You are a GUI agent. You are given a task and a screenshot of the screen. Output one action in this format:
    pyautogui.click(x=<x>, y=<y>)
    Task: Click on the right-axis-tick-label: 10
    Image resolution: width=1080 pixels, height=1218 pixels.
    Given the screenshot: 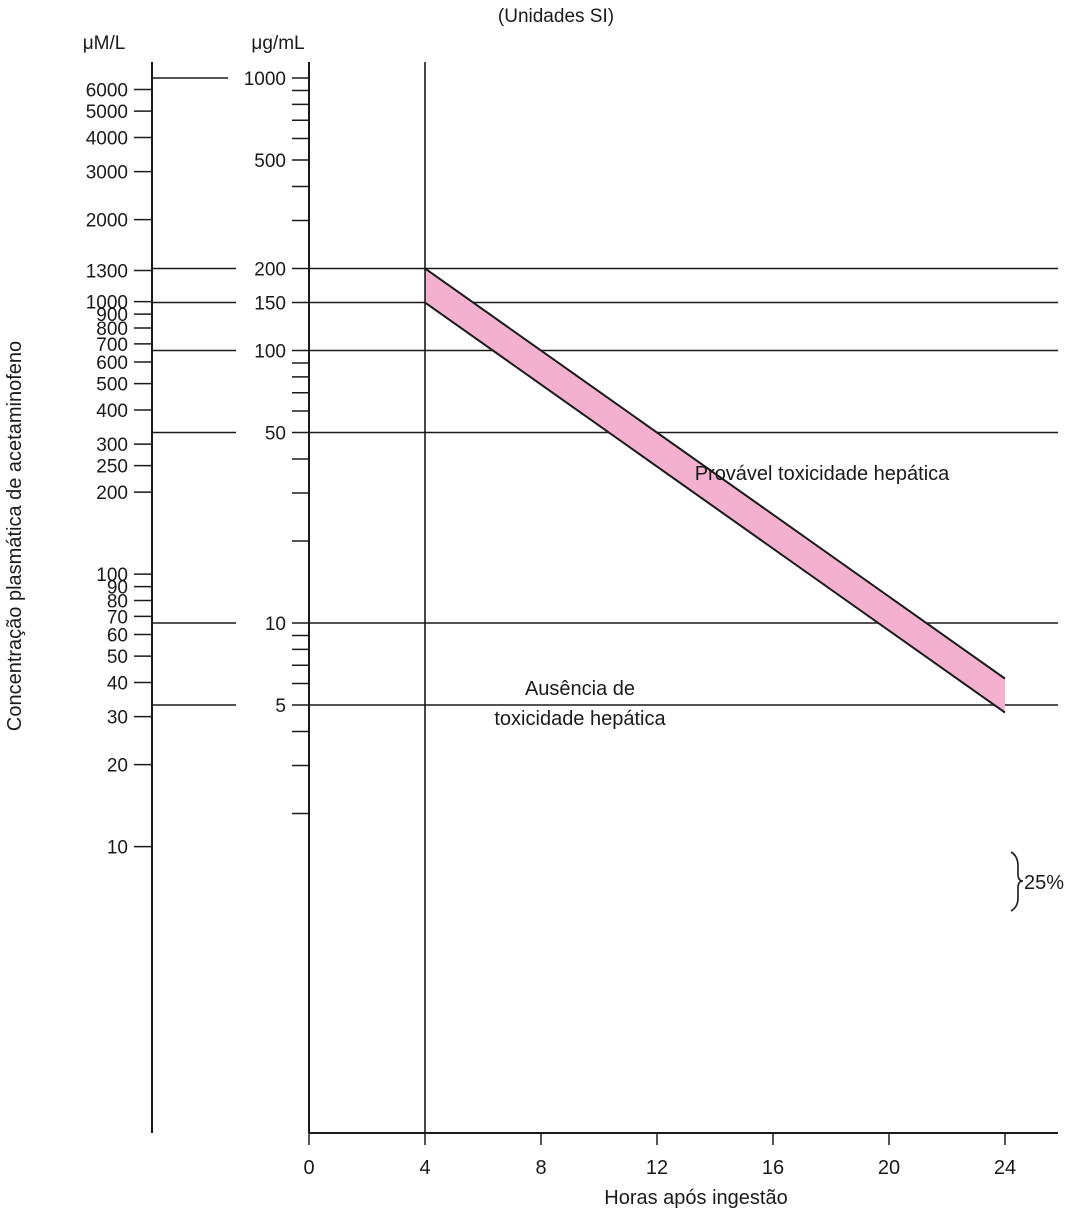 What is the action you would take?
    pyautogui.click(x=275, y=624)
    